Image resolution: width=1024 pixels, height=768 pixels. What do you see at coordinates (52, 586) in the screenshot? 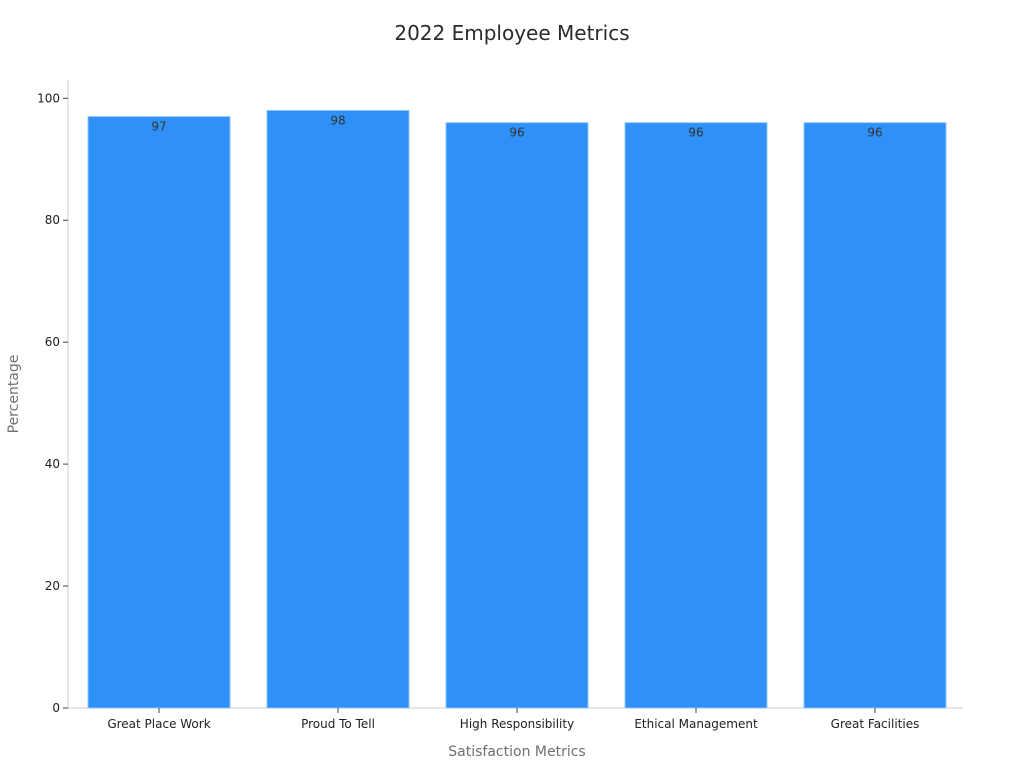
I see `y-tick-label: 20` at bounding box center [52, 586].